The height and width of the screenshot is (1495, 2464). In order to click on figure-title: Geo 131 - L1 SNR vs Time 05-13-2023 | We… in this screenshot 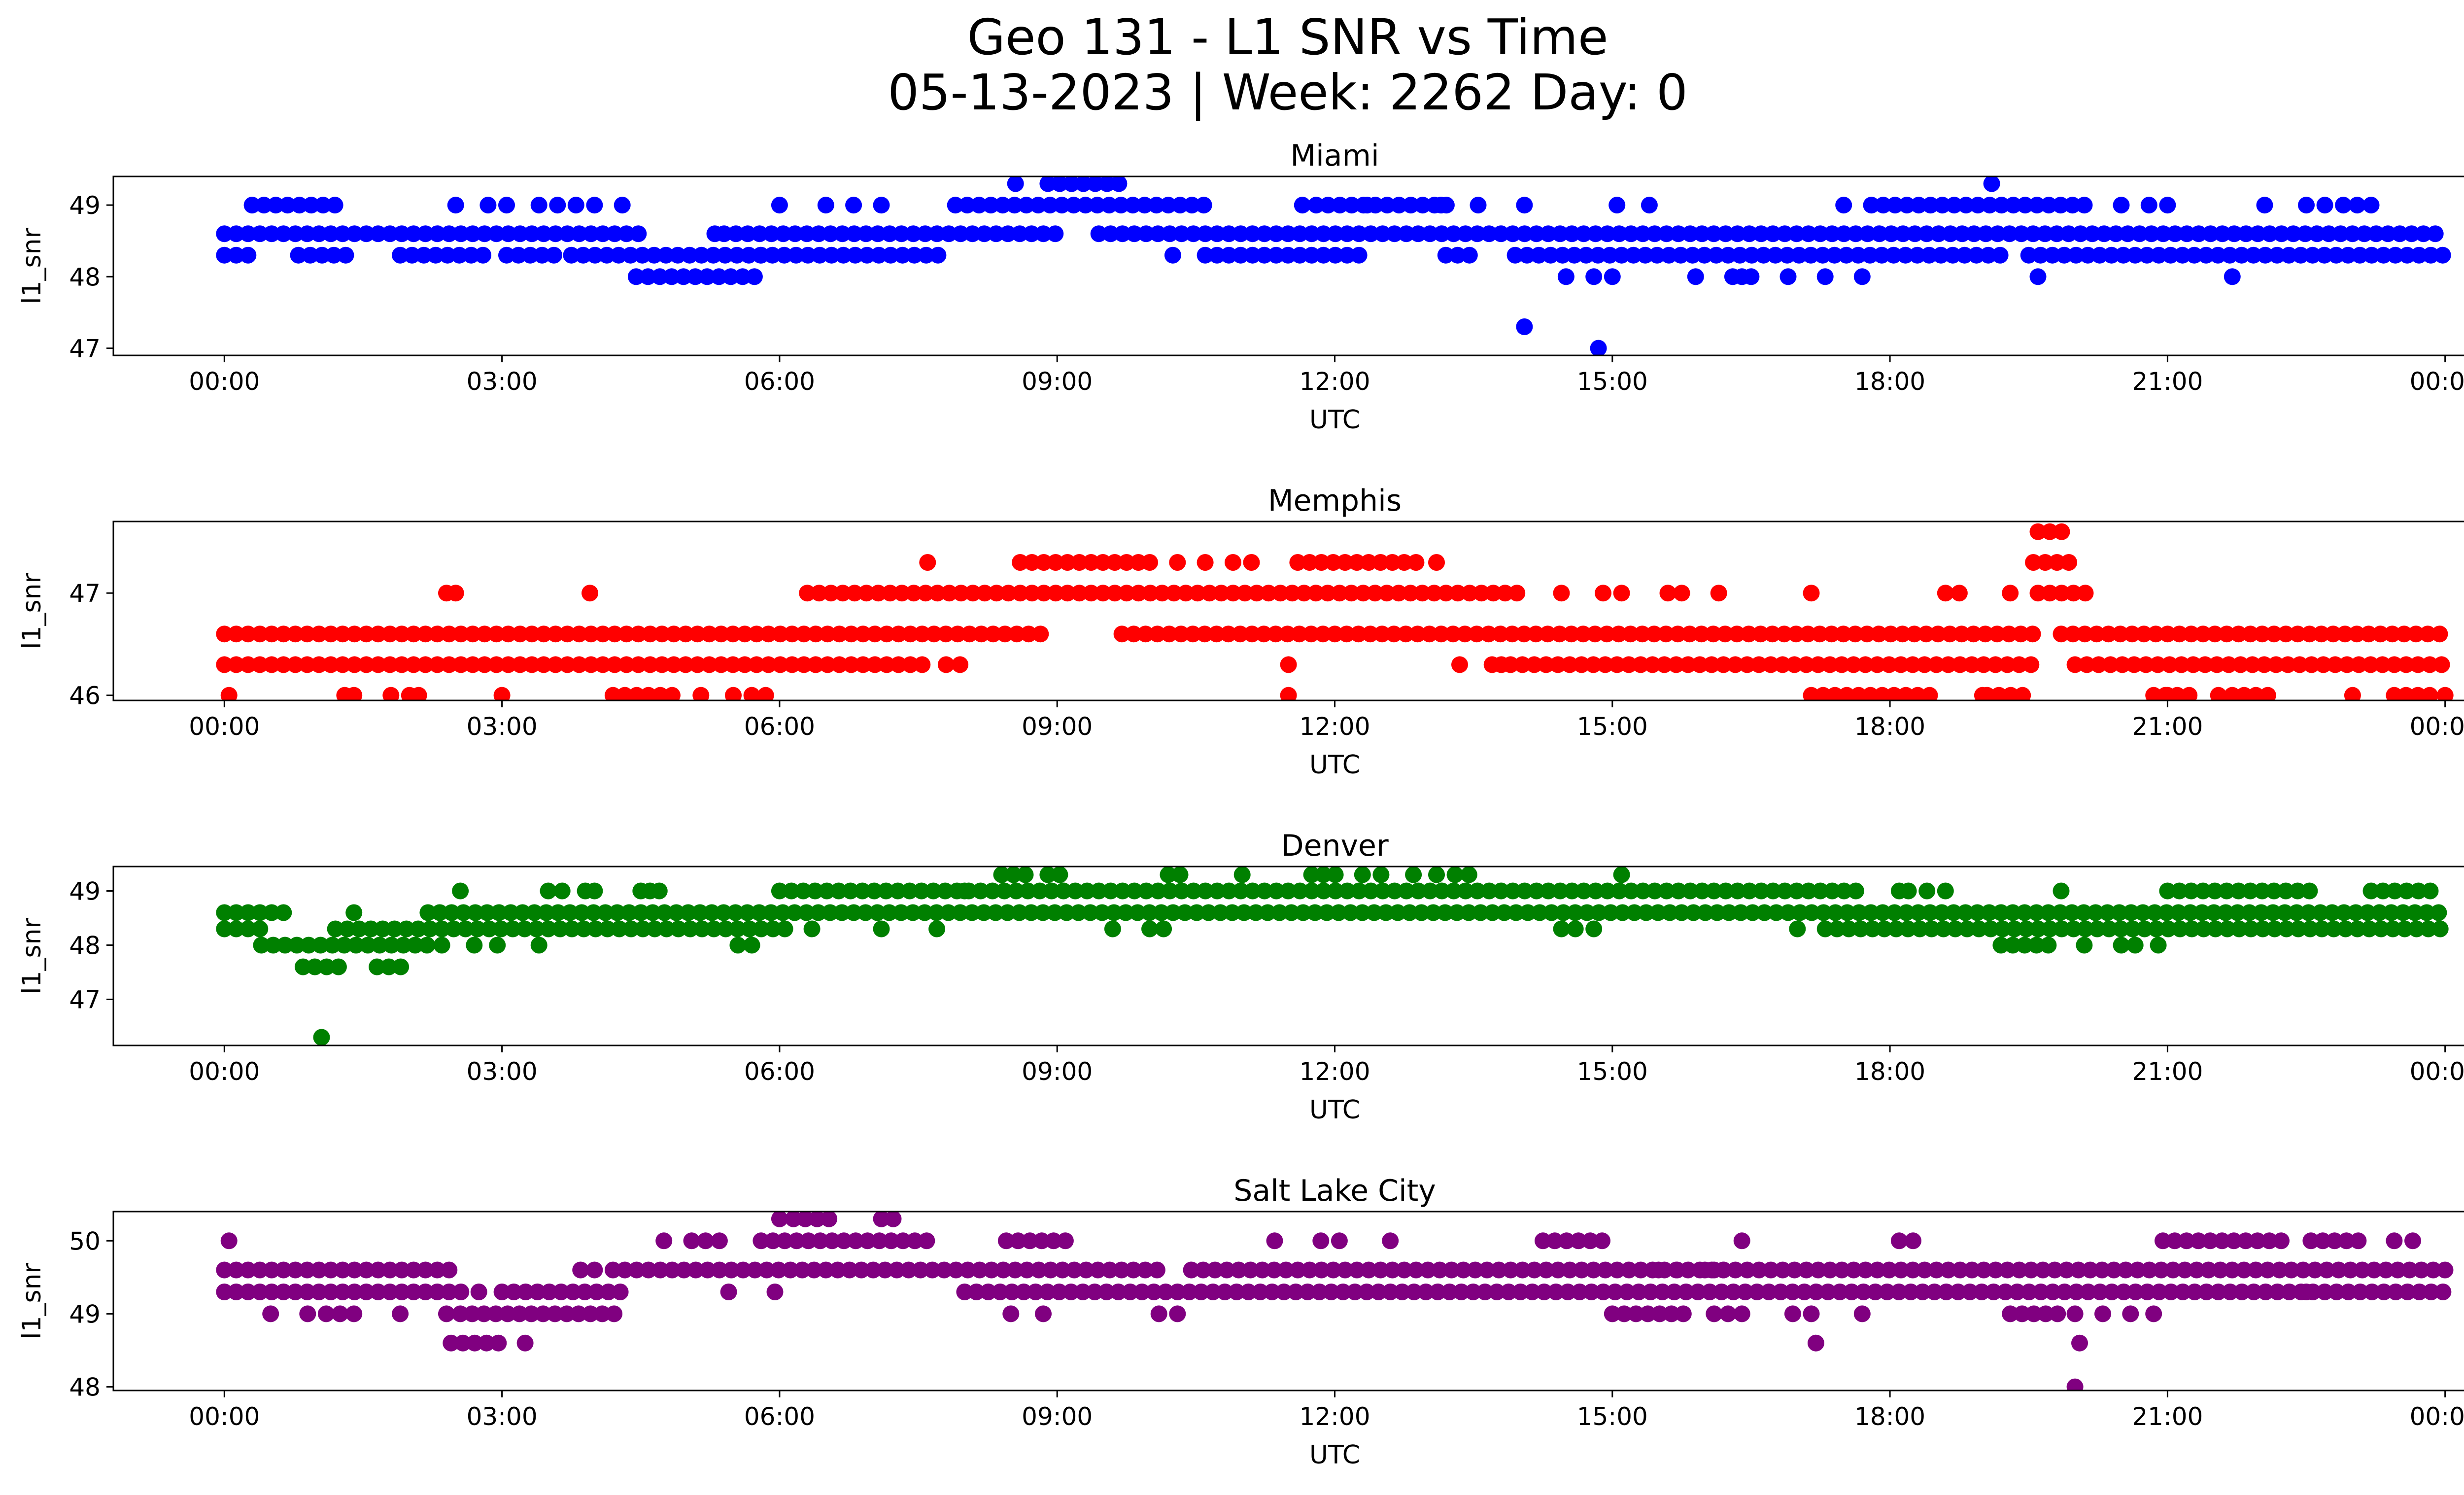, I will do `click(1232, 65)`.